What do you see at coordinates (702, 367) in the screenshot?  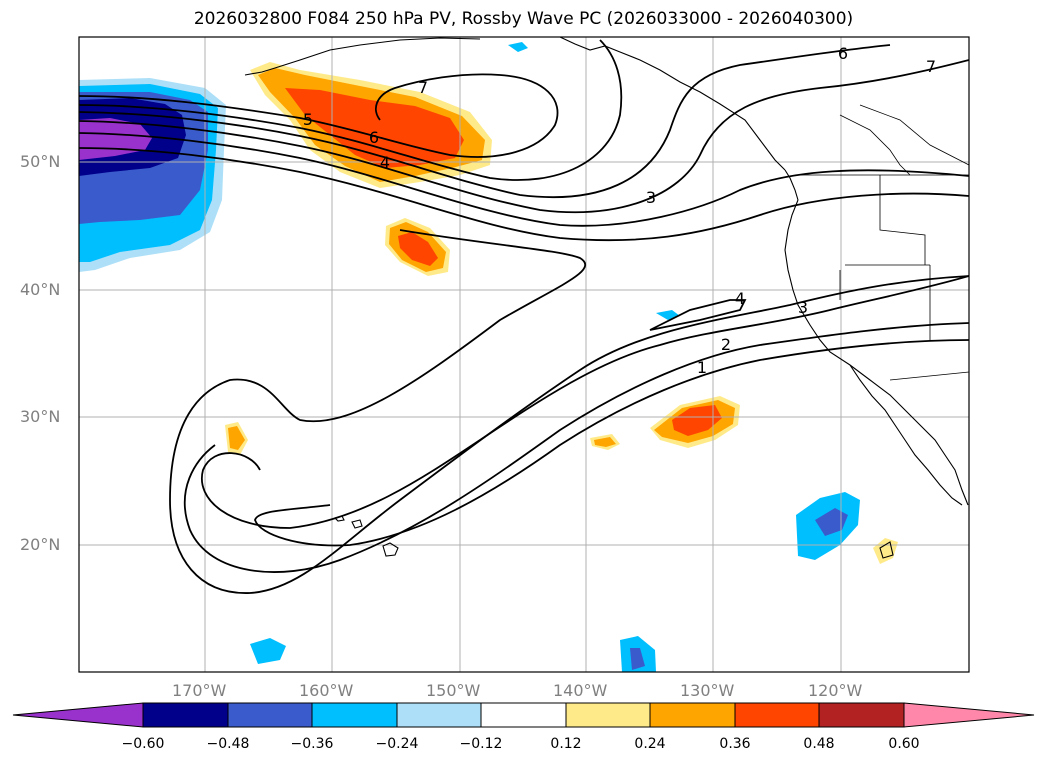 I see `contour-label: 1` at bounding box center [702, 367].